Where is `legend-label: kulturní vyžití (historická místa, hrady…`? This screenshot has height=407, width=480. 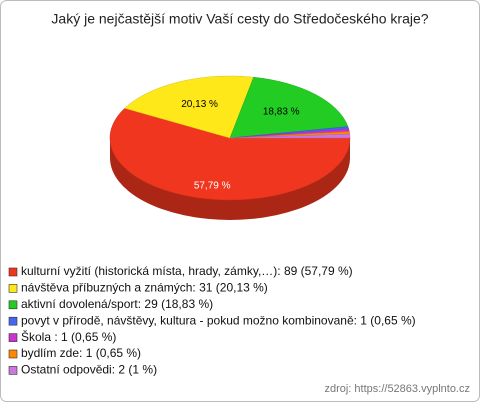
legend-label: kulturní vyžití (historická místa, hrady… is located at coordinates (187, 271).